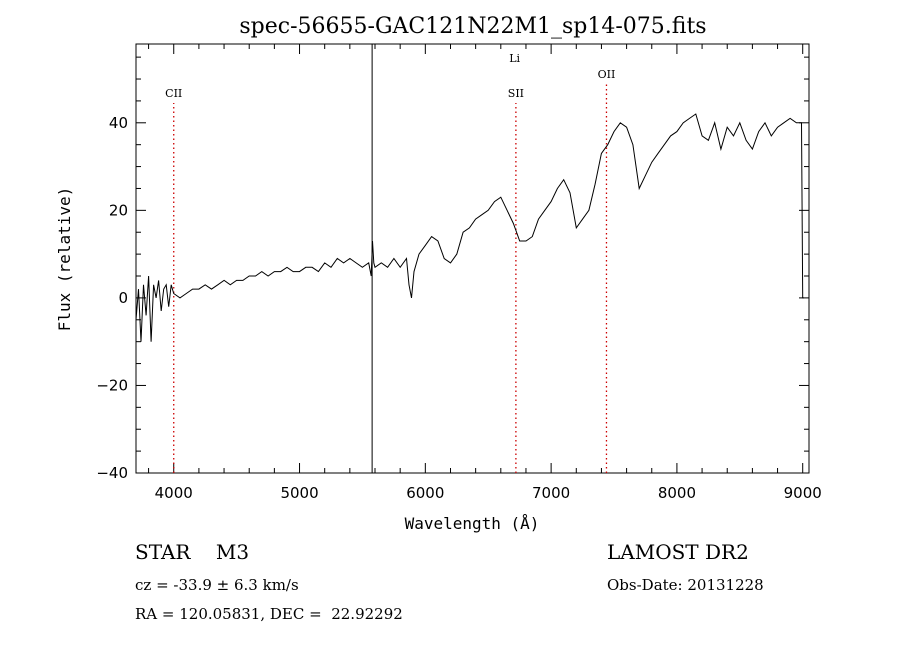 This screenshot has width=900, height=650. I want to click on x-tick-label: 8000, so click(677, 493).